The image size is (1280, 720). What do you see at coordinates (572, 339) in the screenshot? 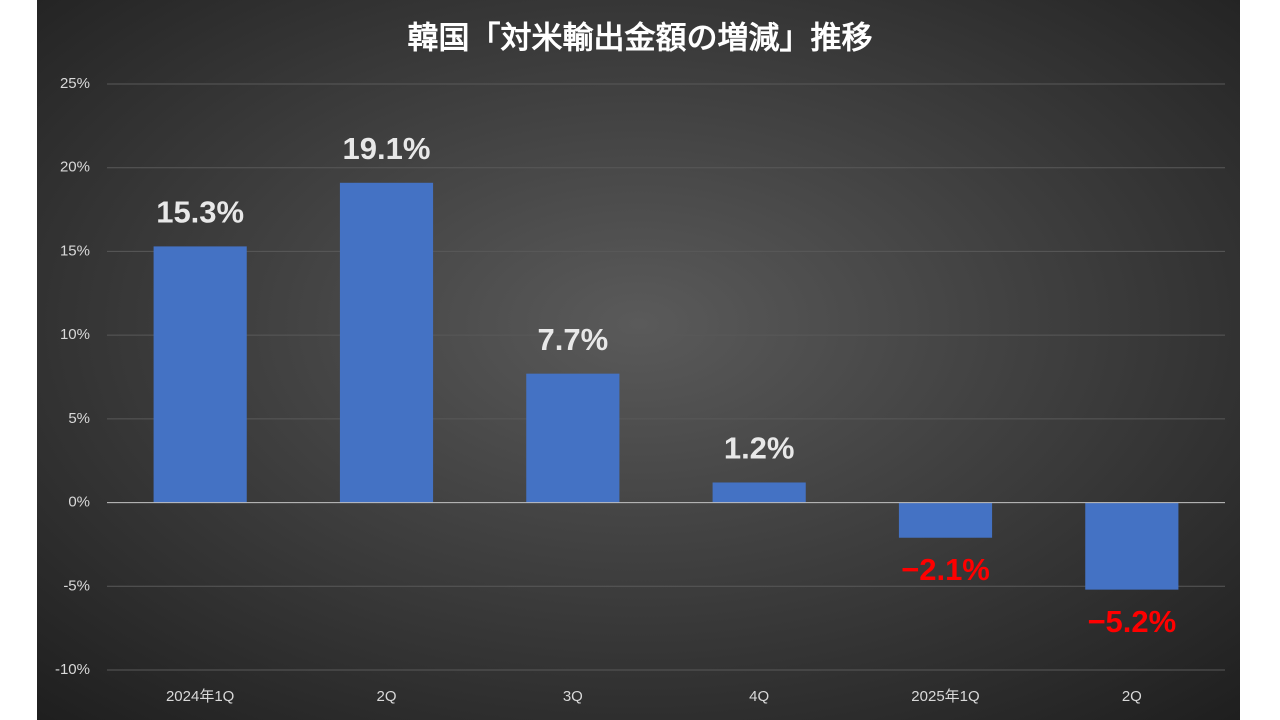
I see `value-label: 7.7%` at bounding box center [572, 339].